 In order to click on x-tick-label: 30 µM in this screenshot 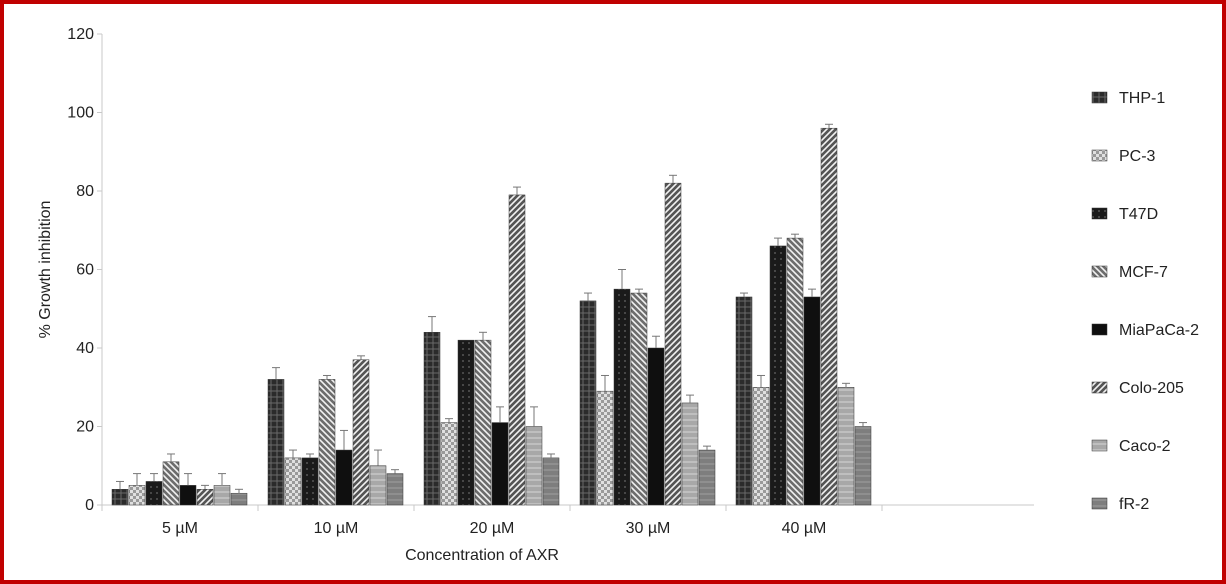, I will do `click(648, 528)`.